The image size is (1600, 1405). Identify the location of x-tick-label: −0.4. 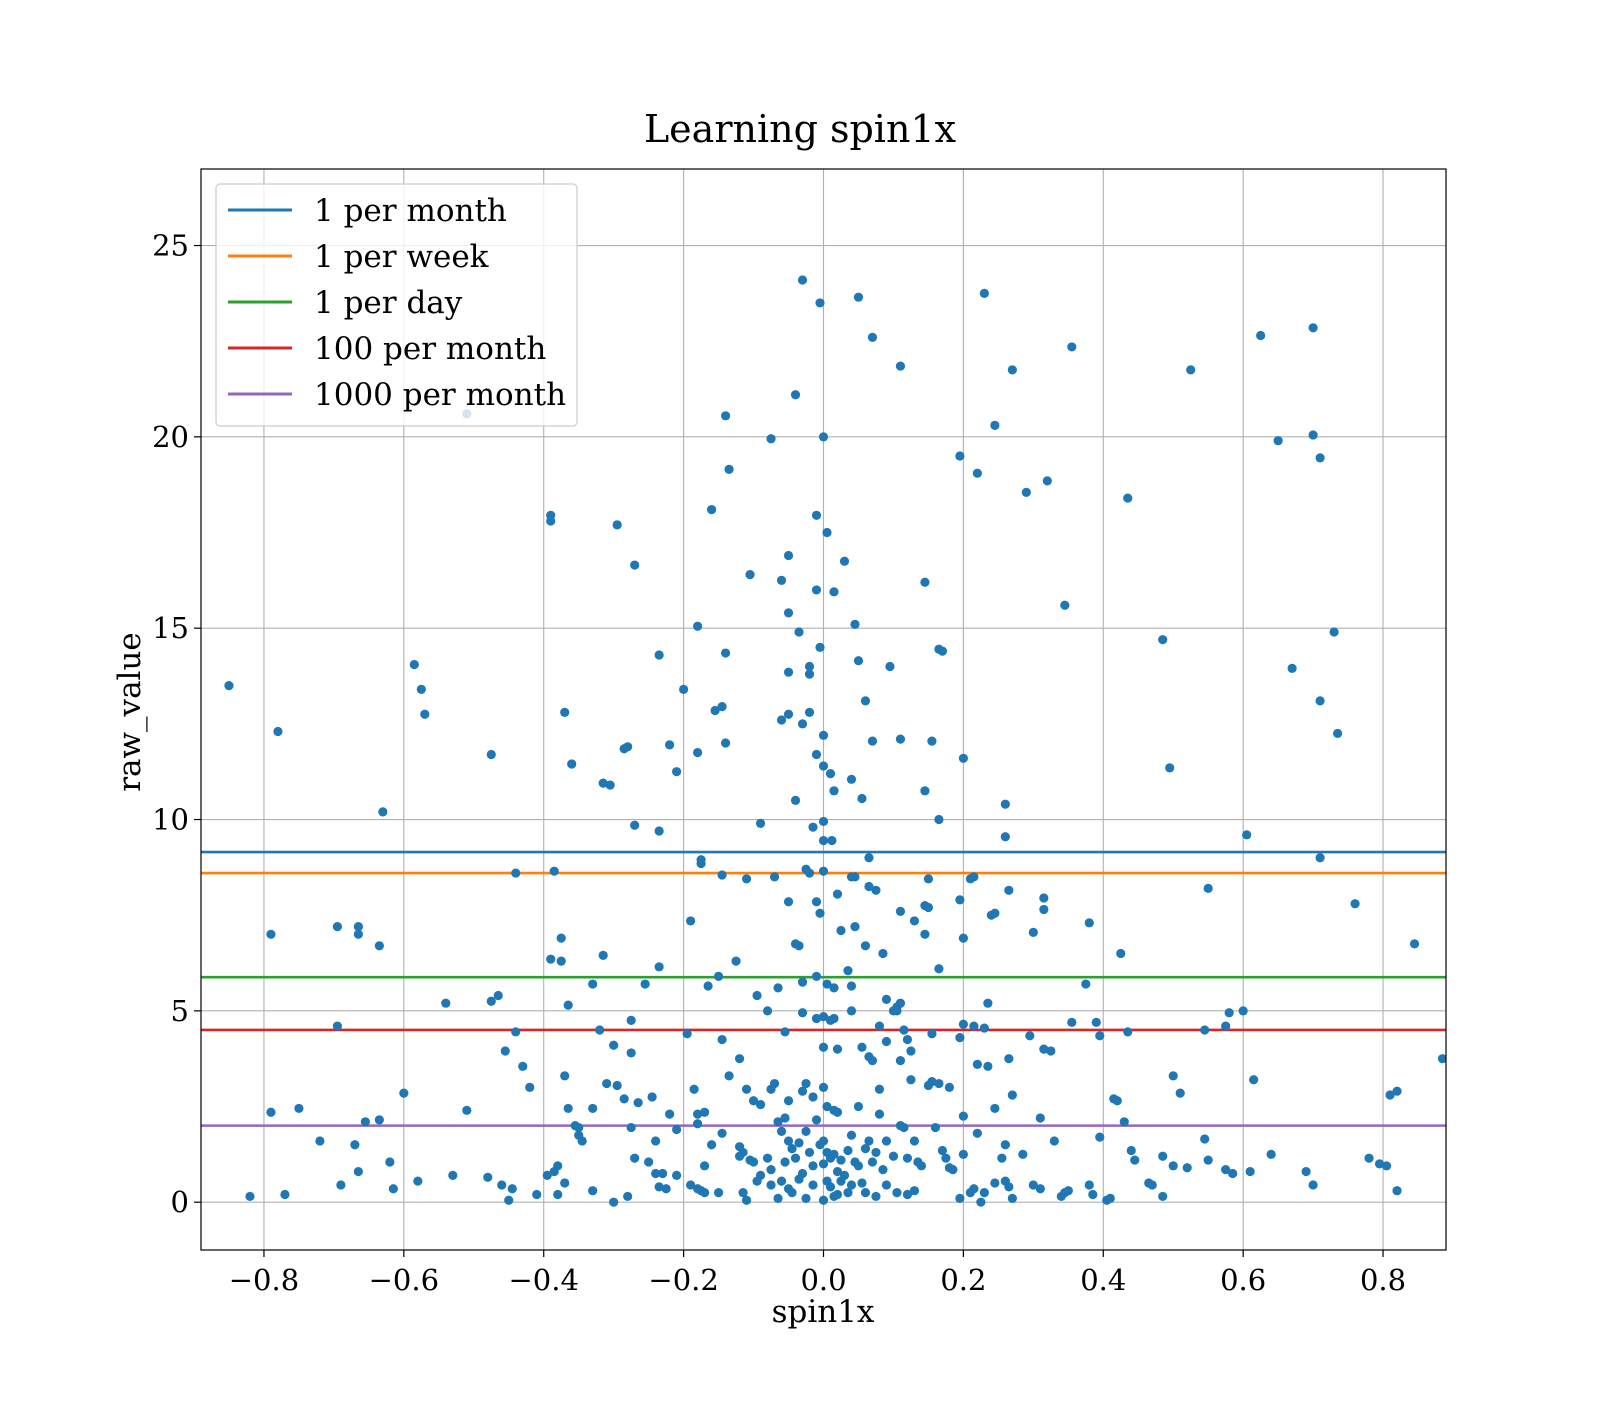
(544, 1280).